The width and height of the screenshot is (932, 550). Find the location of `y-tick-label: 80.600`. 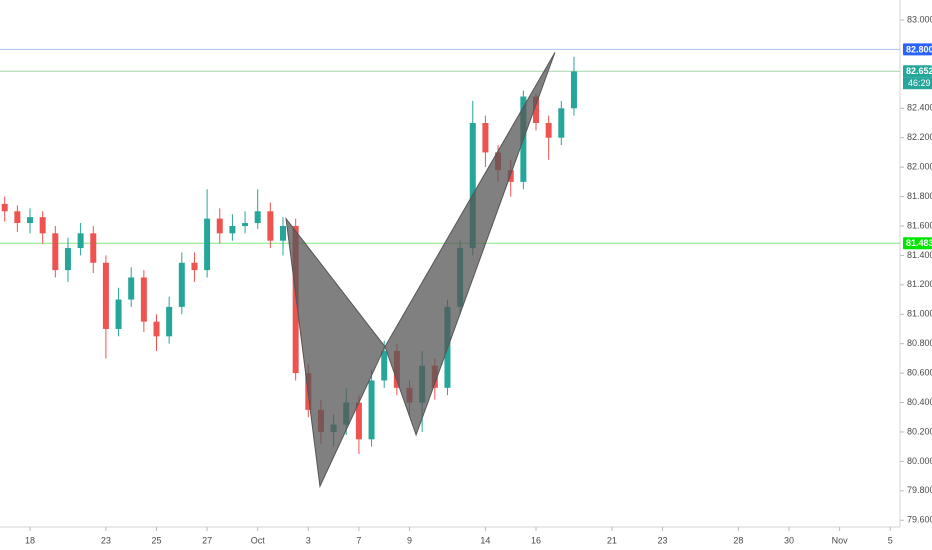

y-tick-label: 80.600 is located at coordinates (919, 372).